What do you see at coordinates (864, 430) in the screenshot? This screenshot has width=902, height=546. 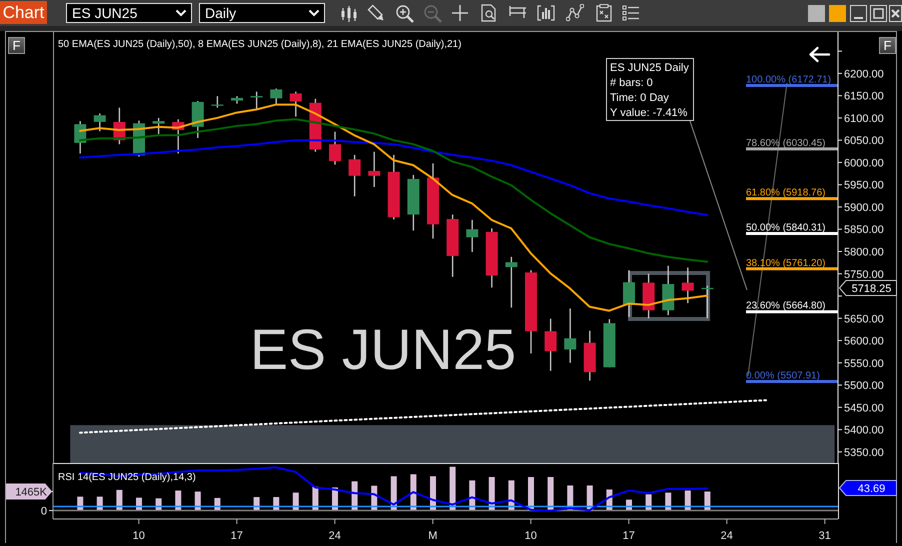 I see `y-tick-label: 5400.00` at bounding box center [864, 430].